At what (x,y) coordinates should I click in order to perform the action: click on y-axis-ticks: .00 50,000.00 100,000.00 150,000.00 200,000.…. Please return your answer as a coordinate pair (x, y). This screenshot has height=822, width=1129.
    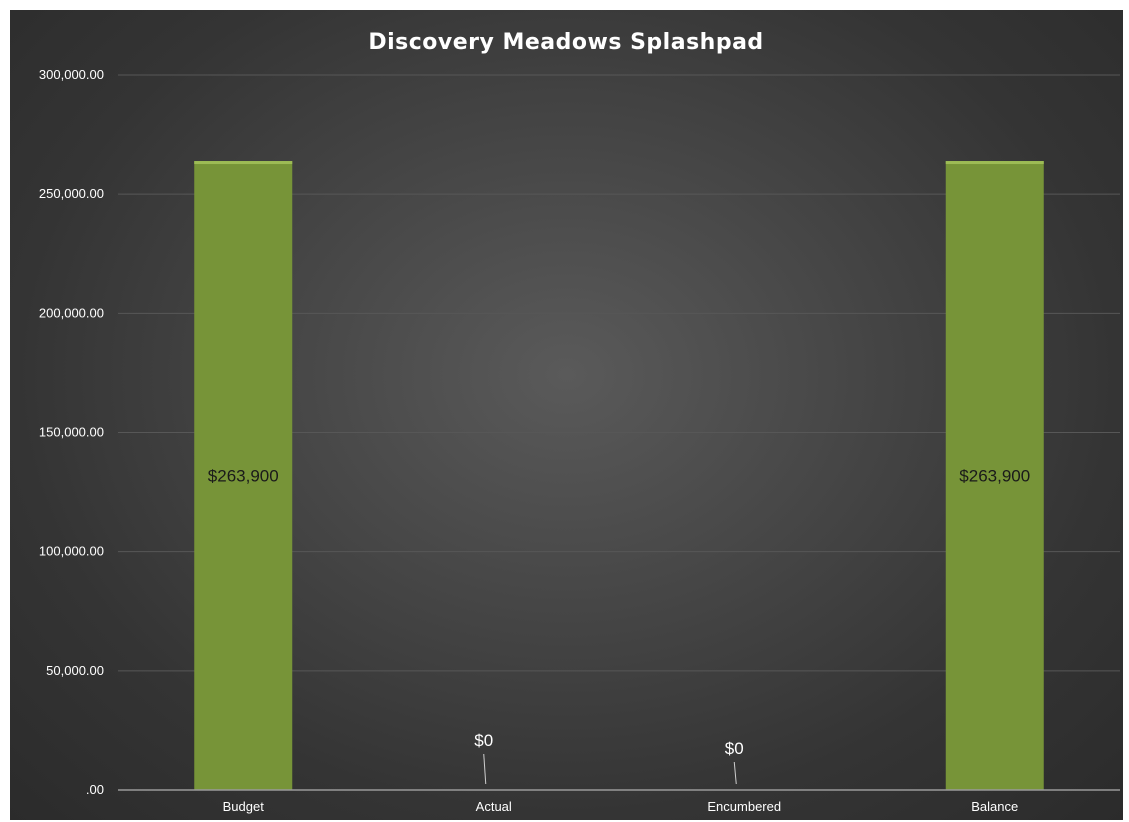
    Looking at the image, I should click on (71, 432).